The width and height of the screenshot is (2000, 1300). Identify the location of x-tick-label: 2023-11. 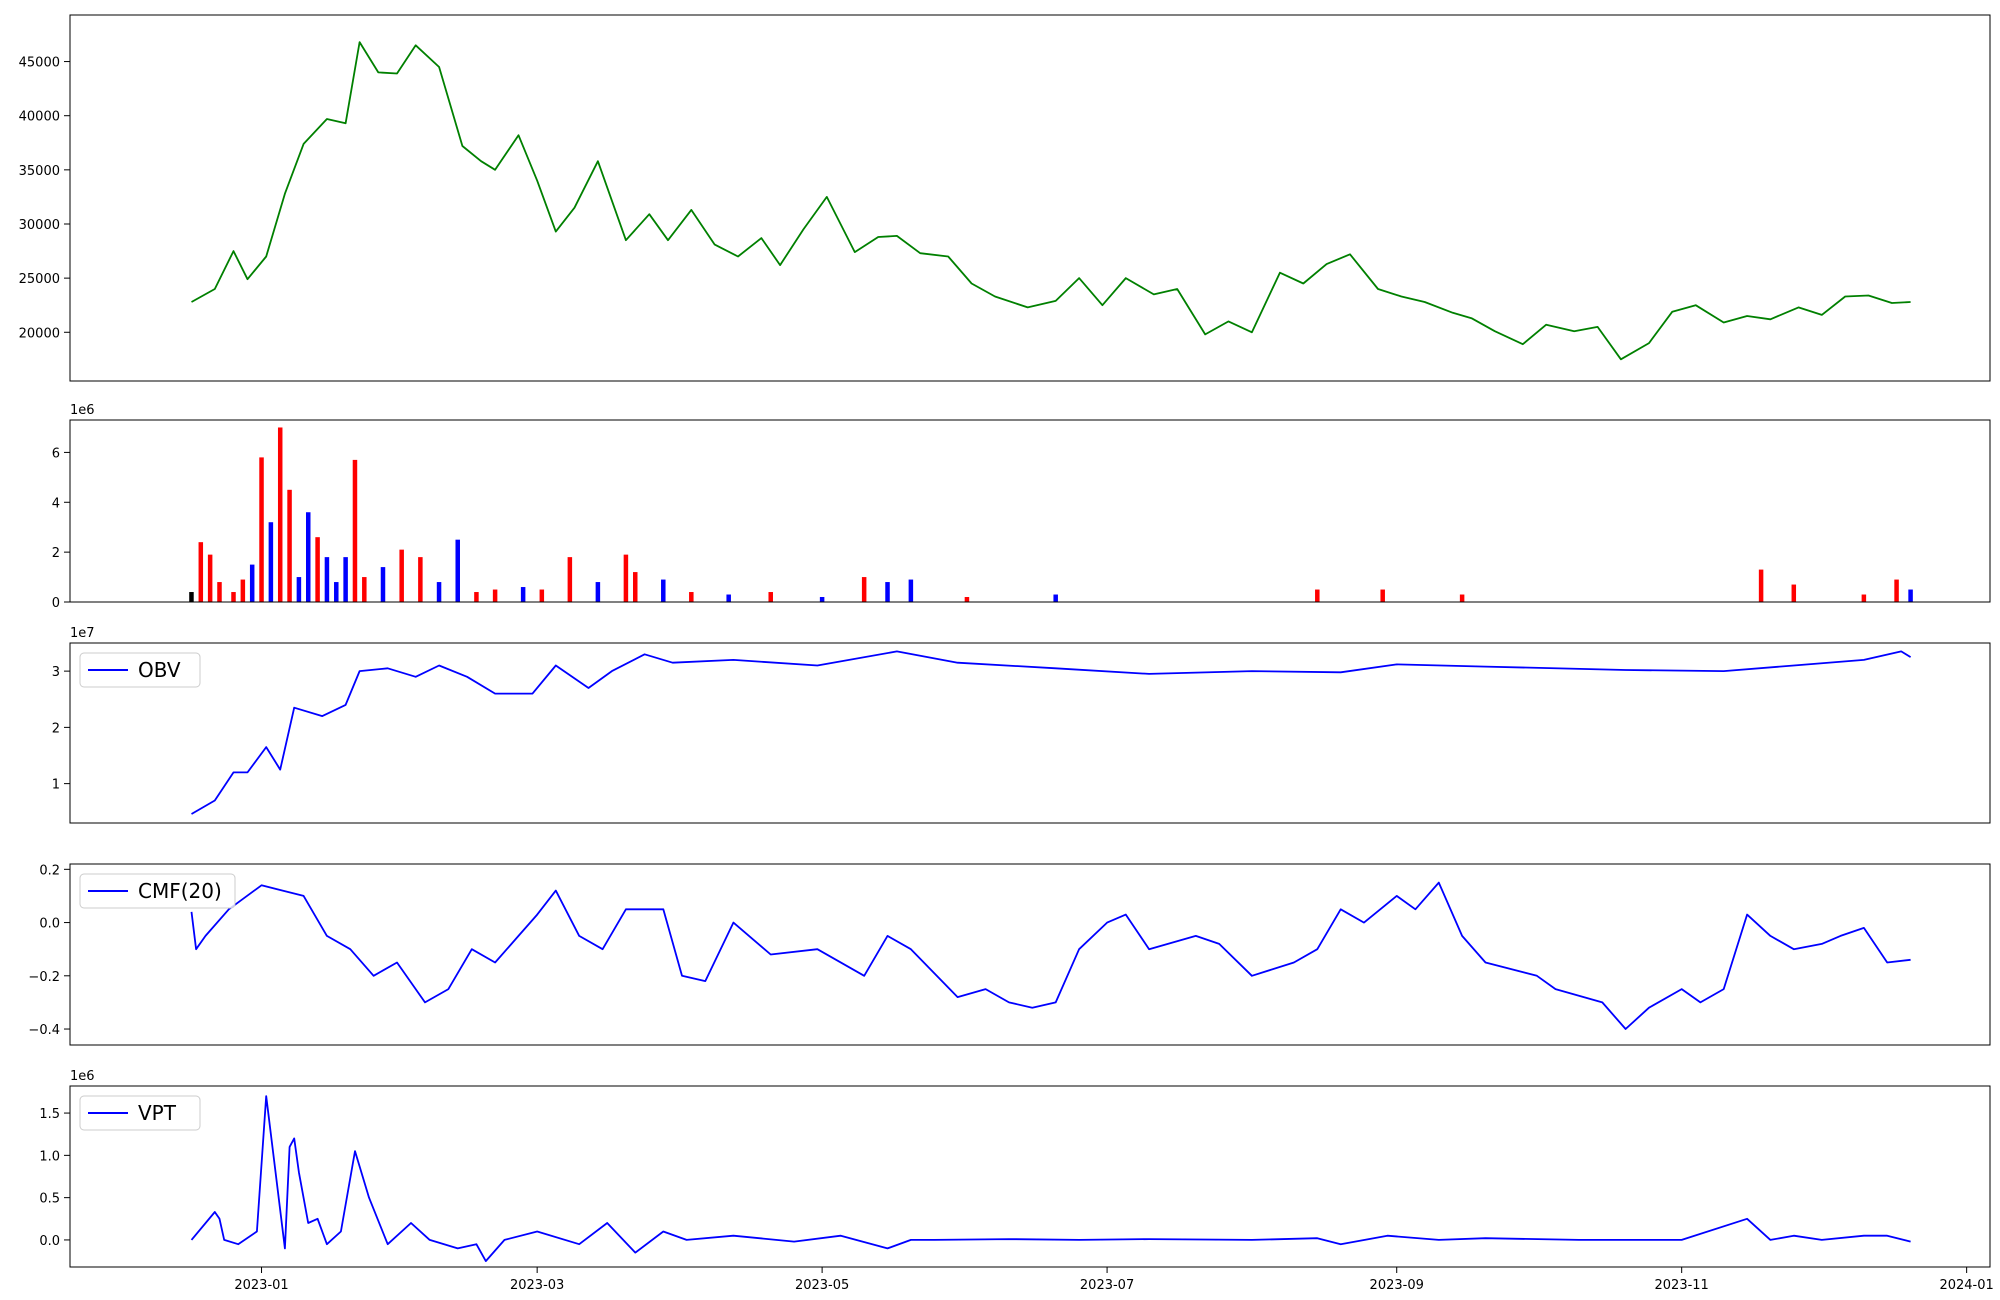
(1682, 1285).